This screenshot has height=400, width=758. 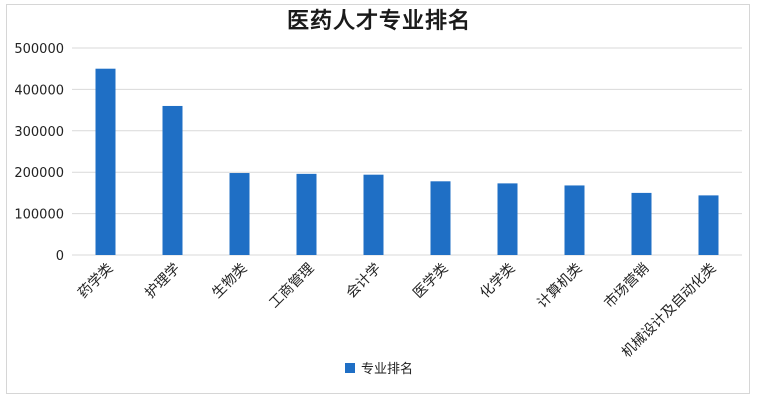 I want to click on x-tick-label: 药学类, so click(x=95, y=281).